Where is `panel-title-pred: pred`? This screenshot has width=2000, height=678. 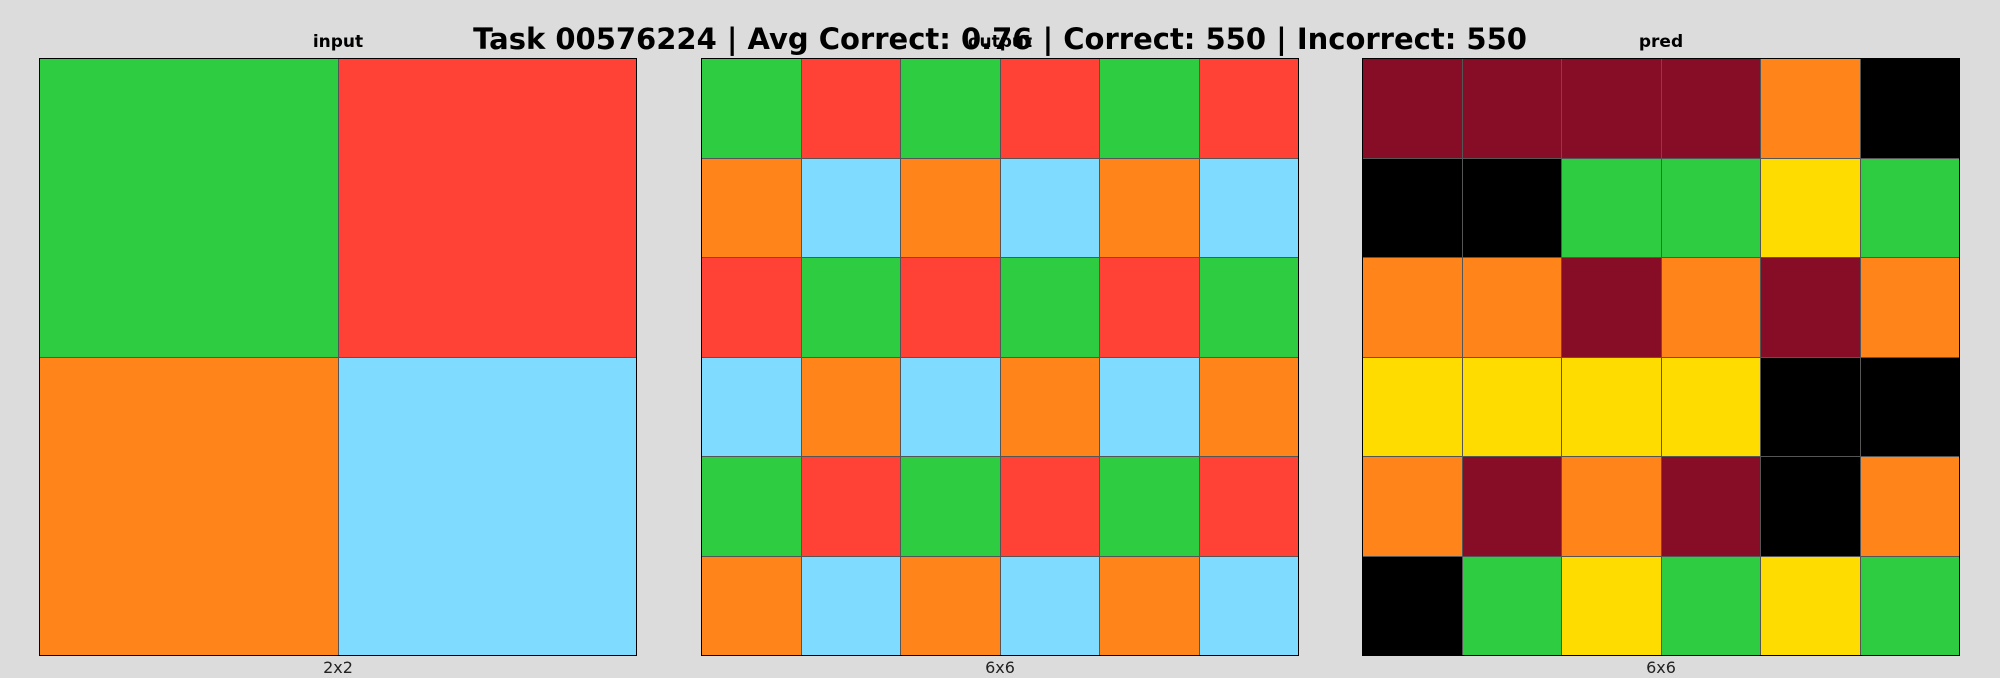 panel-title-pred: pred is located at coordinates (1661, 42).